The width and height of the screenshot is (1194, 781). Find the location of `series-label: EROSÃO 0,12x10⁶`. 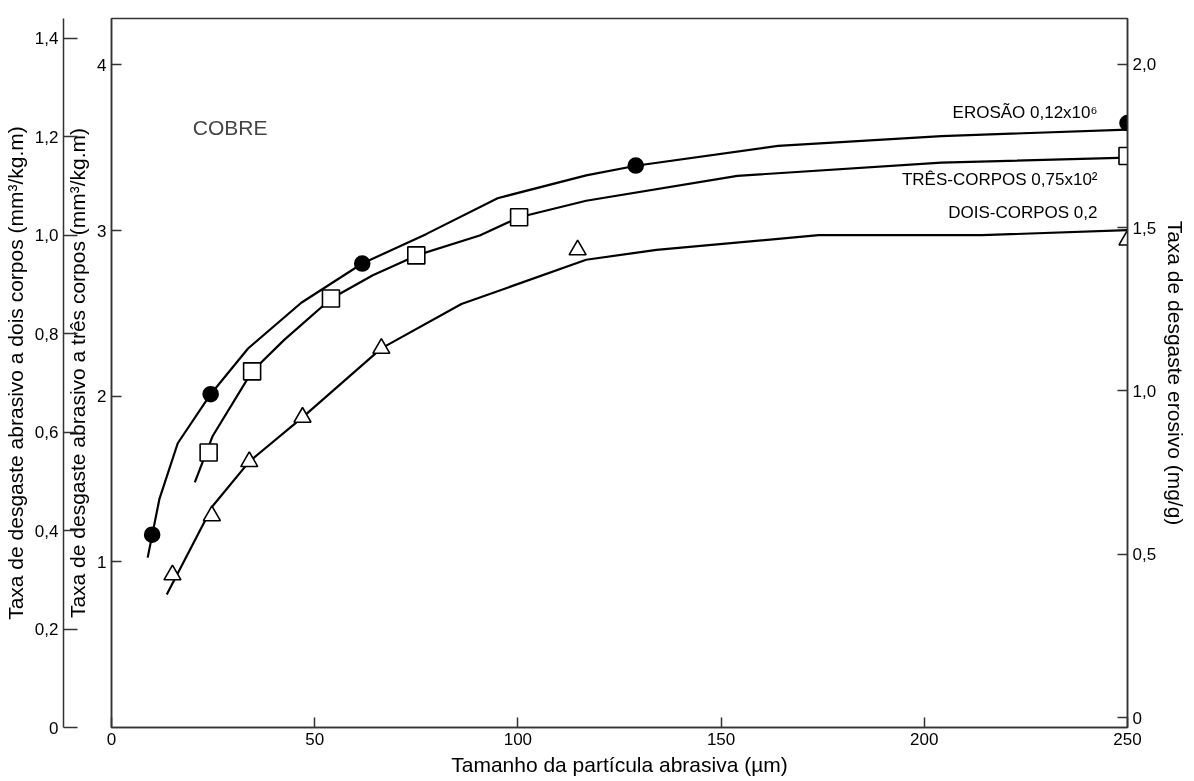

series-label: EROSÃO 0,12x10⁶ is located at coordinates (1025, 112).